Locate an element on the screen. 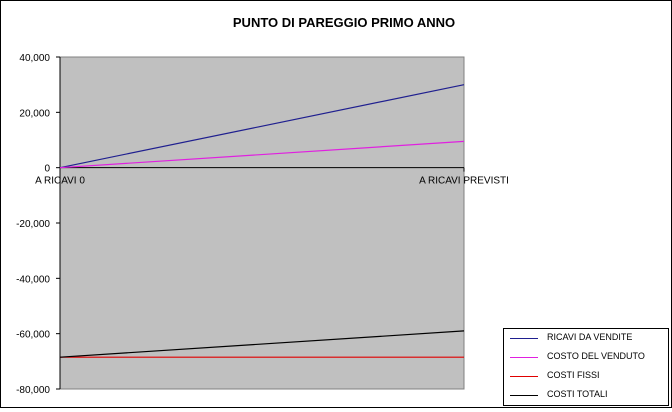 The height and width of the screenshot is (412, 672). legend-item: COSTO DEL VENDUTO is located at coordinates (586, 357).